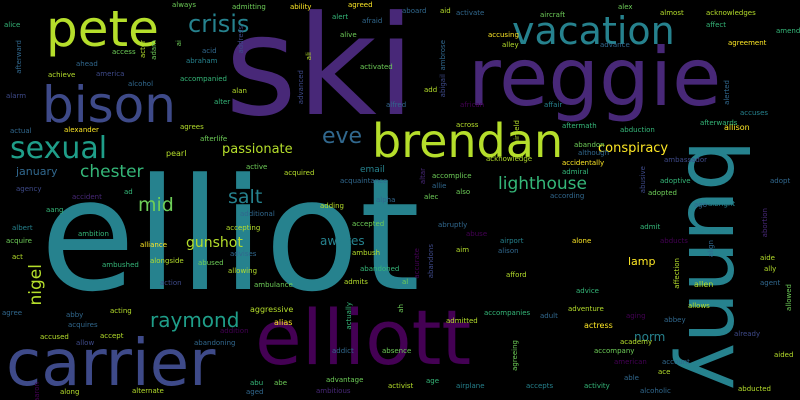 Image resolution: width=800 pixels, height=400 pixels. Describe the element at coordinates (243, 228) in the screenshot. I see `word-accepting: accepting` at that location.